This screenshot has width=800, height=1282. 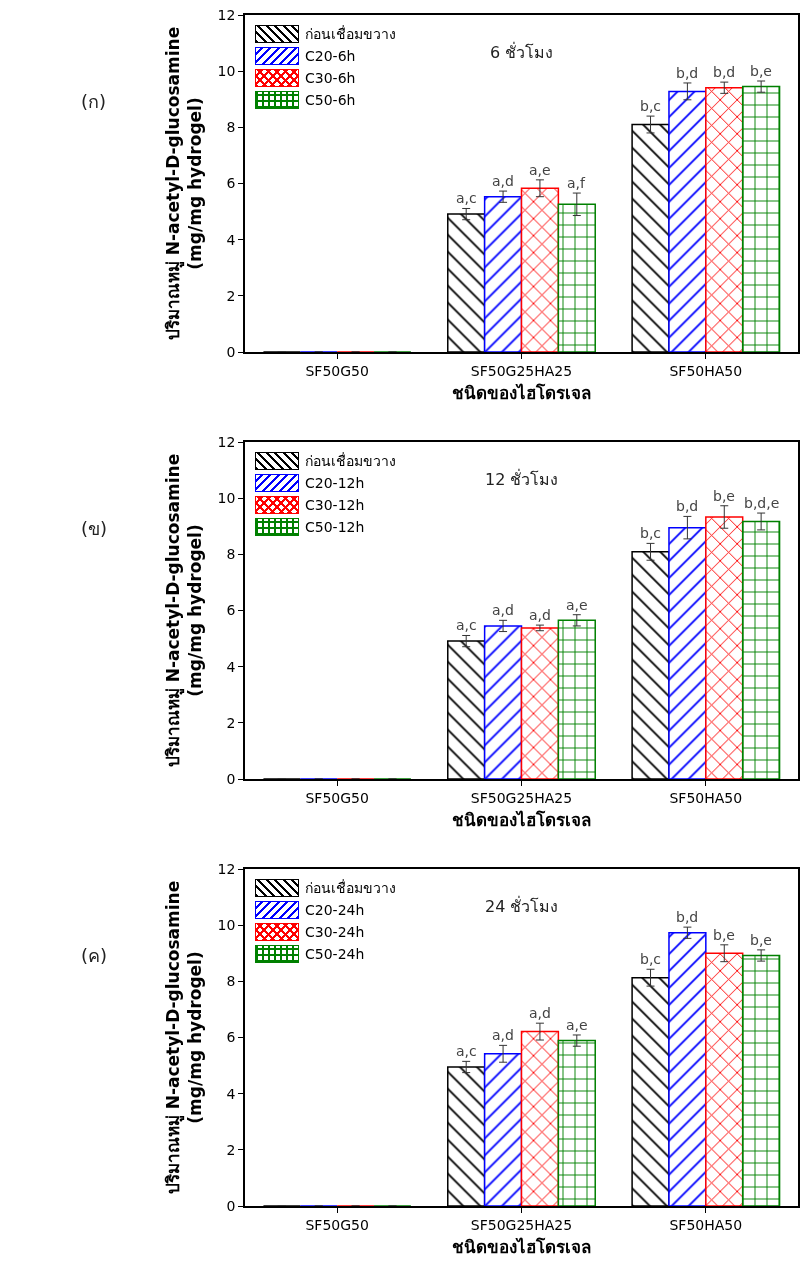 I want to click on text: 24 ชั่วโมง, so click(x=522, y=905).